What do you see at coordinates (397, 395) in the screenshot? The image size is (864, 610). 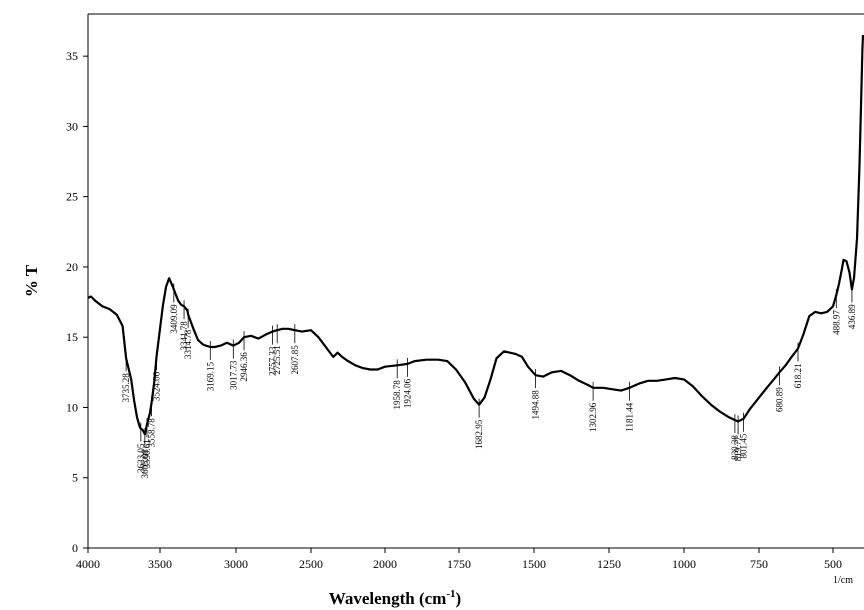 I see `peak-label: 1958.78` at bounding box center [397, 395].